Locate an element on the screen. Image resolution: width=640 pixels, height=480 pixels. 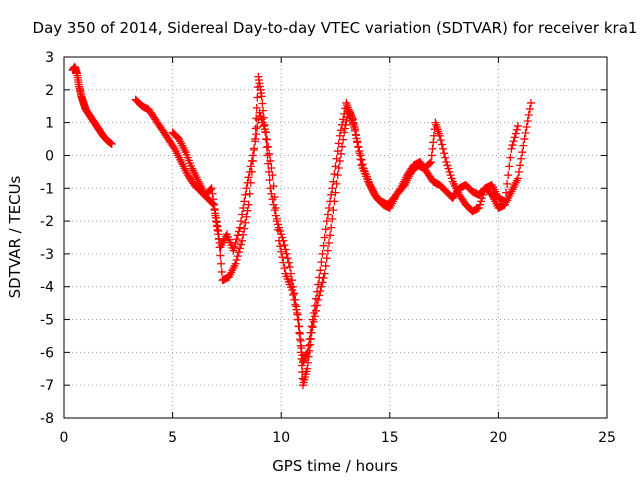
y-tick-label: -5 is located at coordinates (47, 321).